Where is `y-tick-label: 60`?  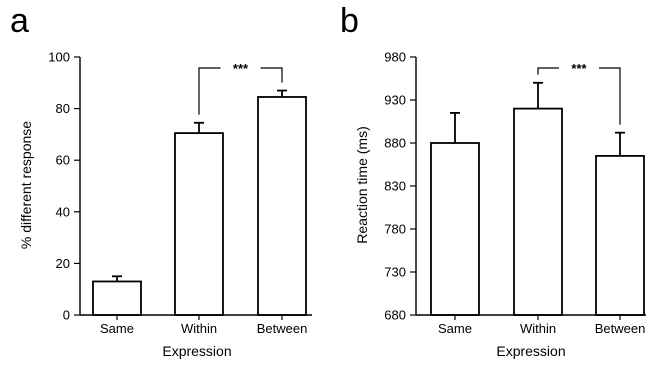 y-tick-label: 60 is located at coordinates (63, 160).